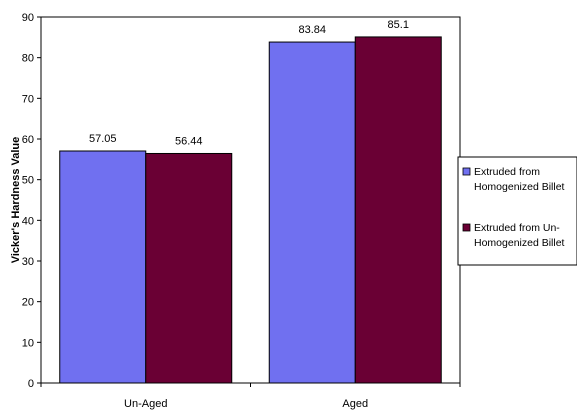 This screenshot has height=416, width=577. I want to click on y-tick-label: 10, so click(28, 343).